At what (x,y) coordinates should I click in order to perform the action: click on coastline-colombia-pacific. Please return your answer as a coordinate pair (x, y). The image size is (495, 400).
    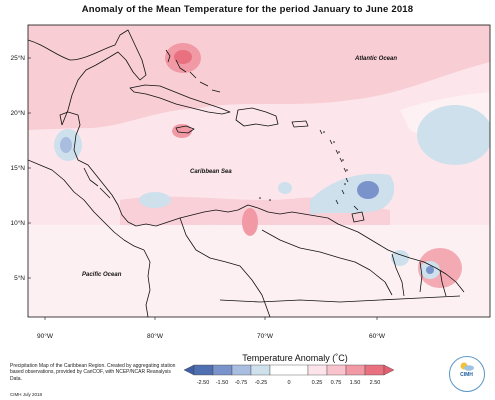
    Looking at the image, I should click on (147, 283).